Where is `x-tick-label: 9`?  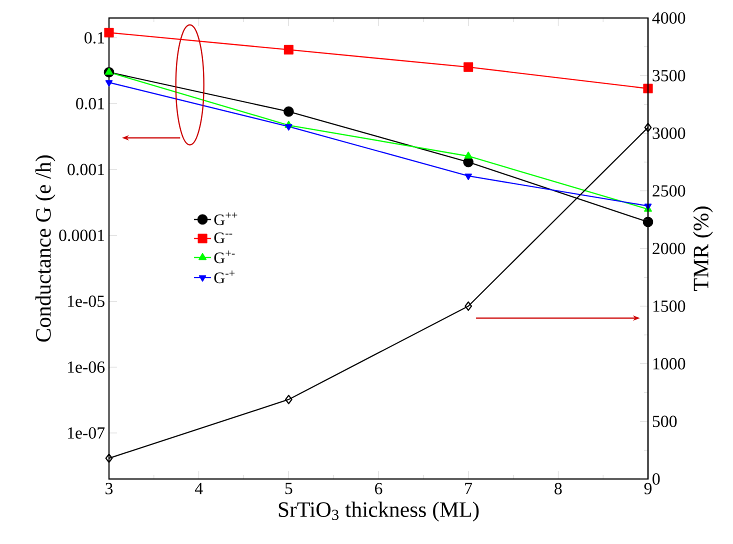 x-tick-label: 9 is located at coordinates (648, 488).